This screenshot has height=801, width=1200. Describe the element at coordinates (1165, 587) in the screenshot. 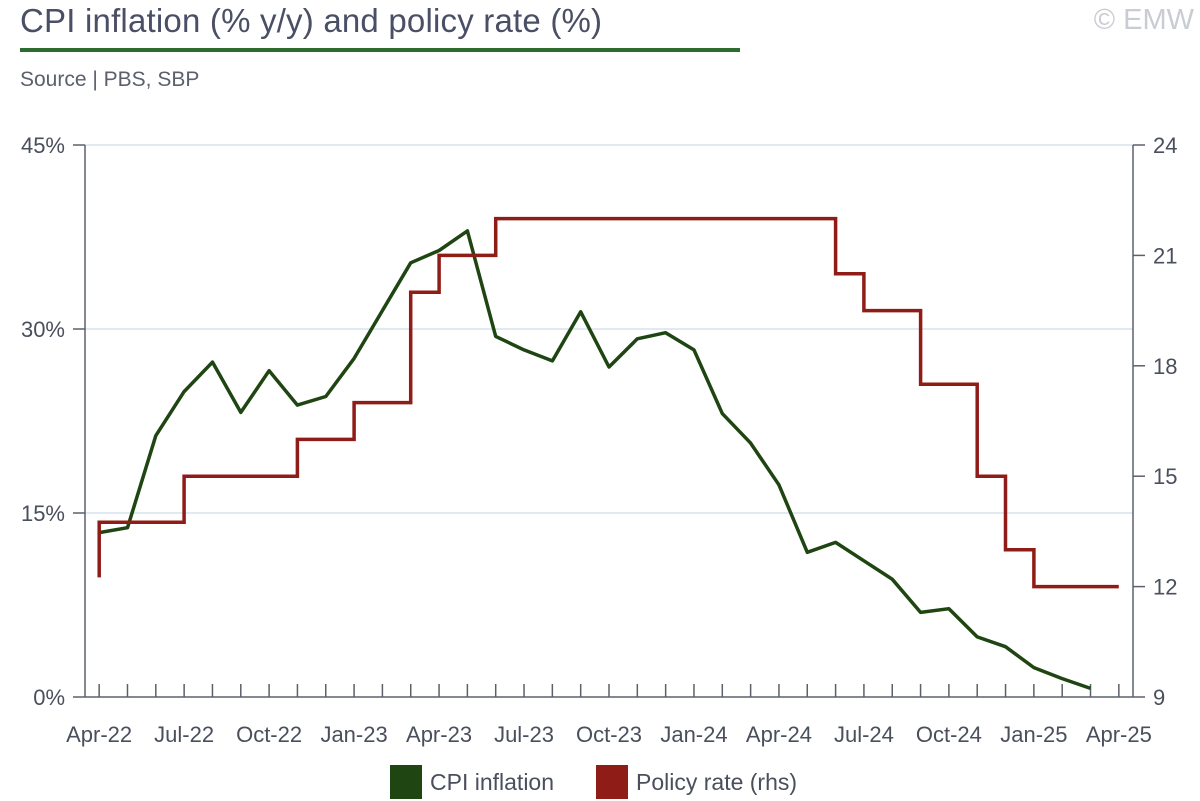

I see `y-right-tick-label-1: 12` at that location.